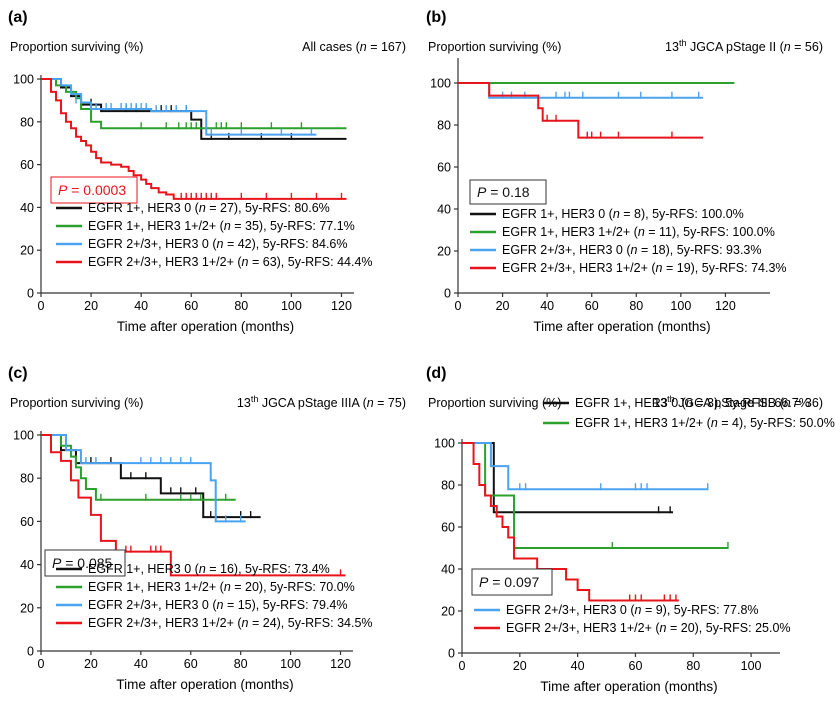 Image resolution: width=835 pixels, height=702 pixels. I want to click on p-value-text: P = 0.0003, so click(92, 190).